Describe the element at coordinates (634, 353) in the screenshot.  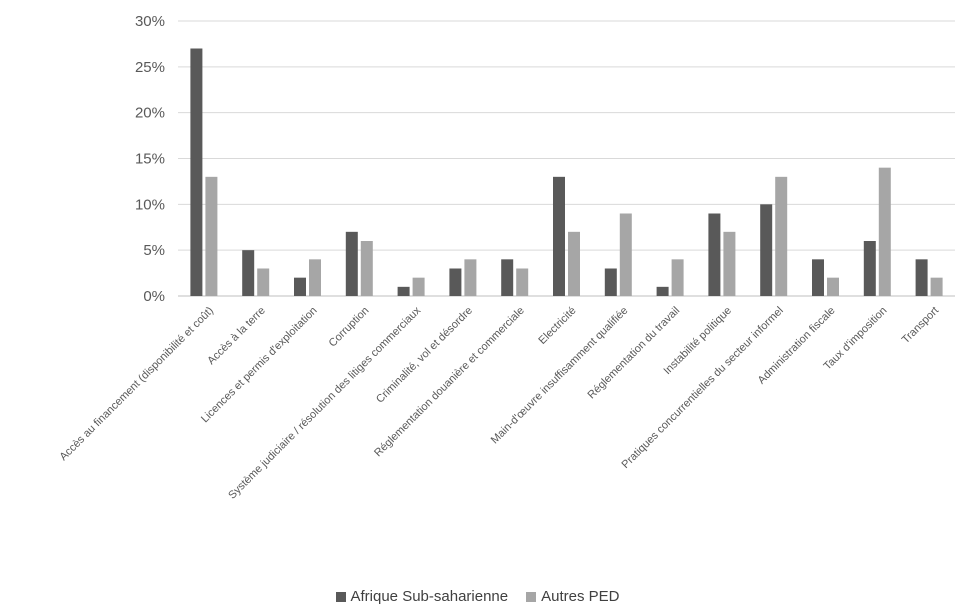
I see `x-category-label: Réglementation du travail` at that location.